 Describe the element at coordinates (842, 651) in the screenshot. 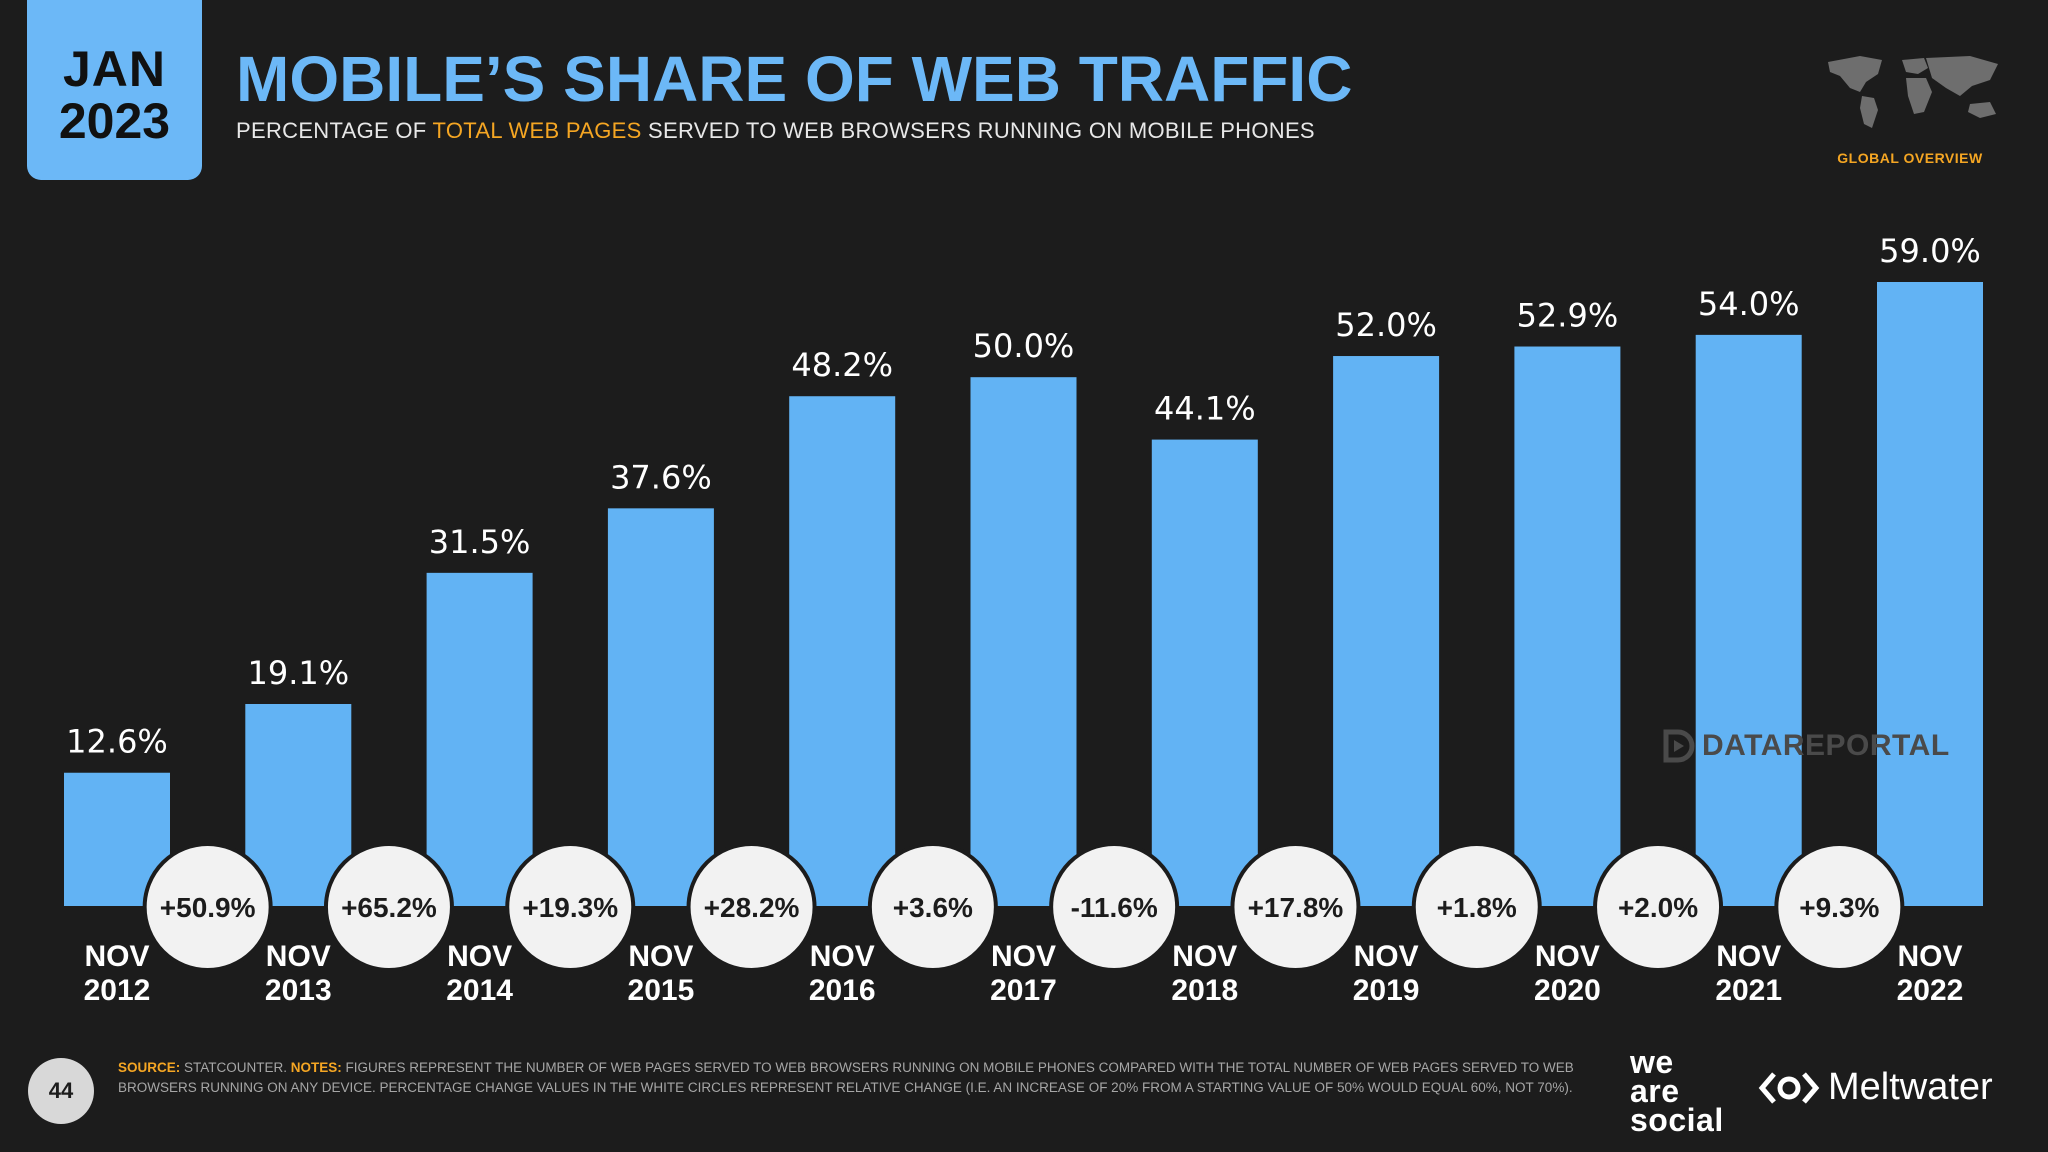

I see `bar-2016` at that location.